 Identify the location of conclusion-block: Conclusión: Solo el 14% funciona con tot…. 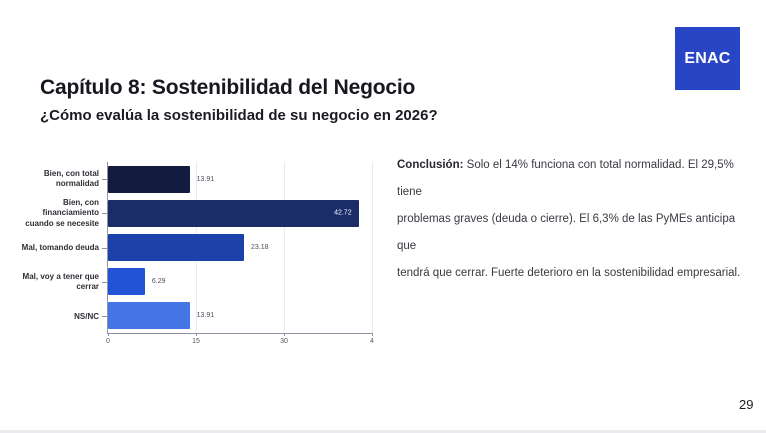
(573, 219).